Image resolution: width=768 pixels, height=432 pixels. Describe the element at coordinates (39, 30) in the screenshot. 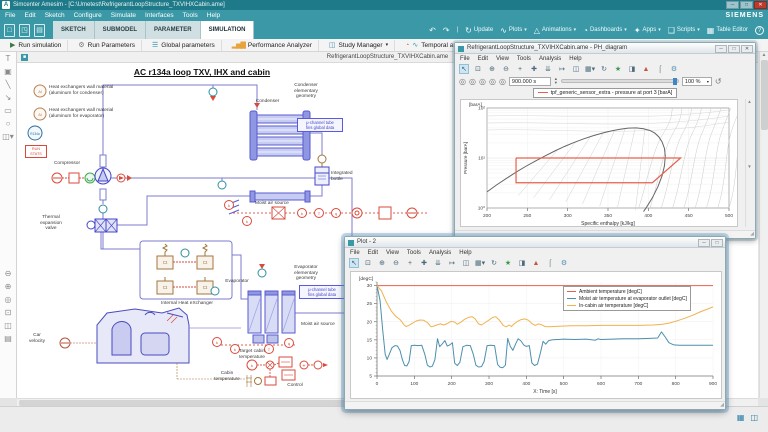

I see `save-file-icon: ▤` at that location.